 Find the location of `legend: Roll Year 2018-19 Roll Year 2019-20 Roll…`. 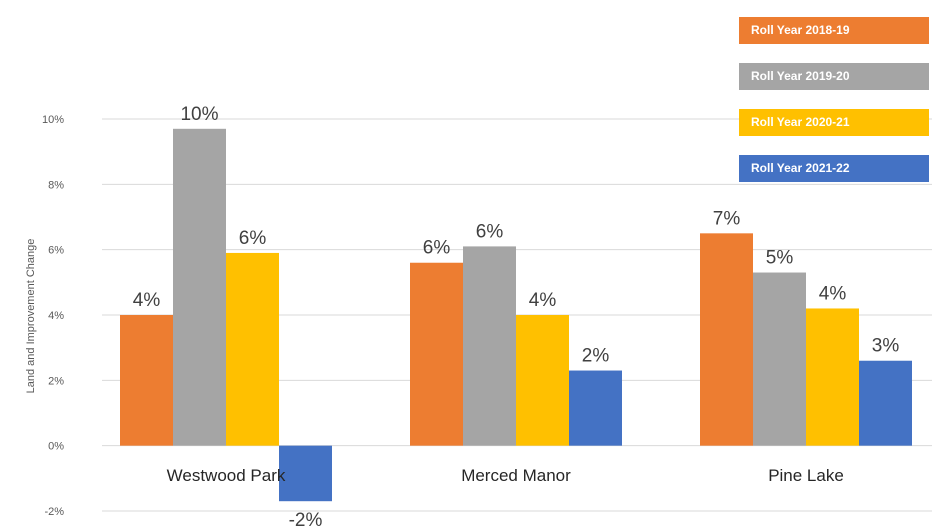

legend: Roll Year 2018-19 Roll Year 2019-20 Roll… is located at coordinates (834, 109).